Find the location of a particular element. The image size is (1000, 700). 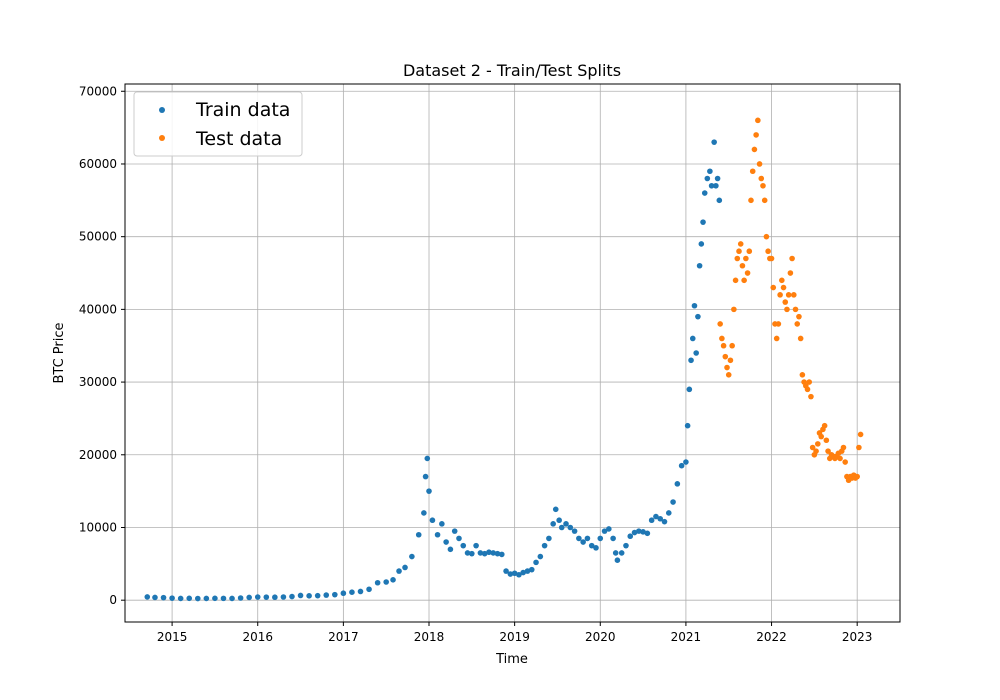

legend-label-test: Test data is located at coordinates (238, 139).